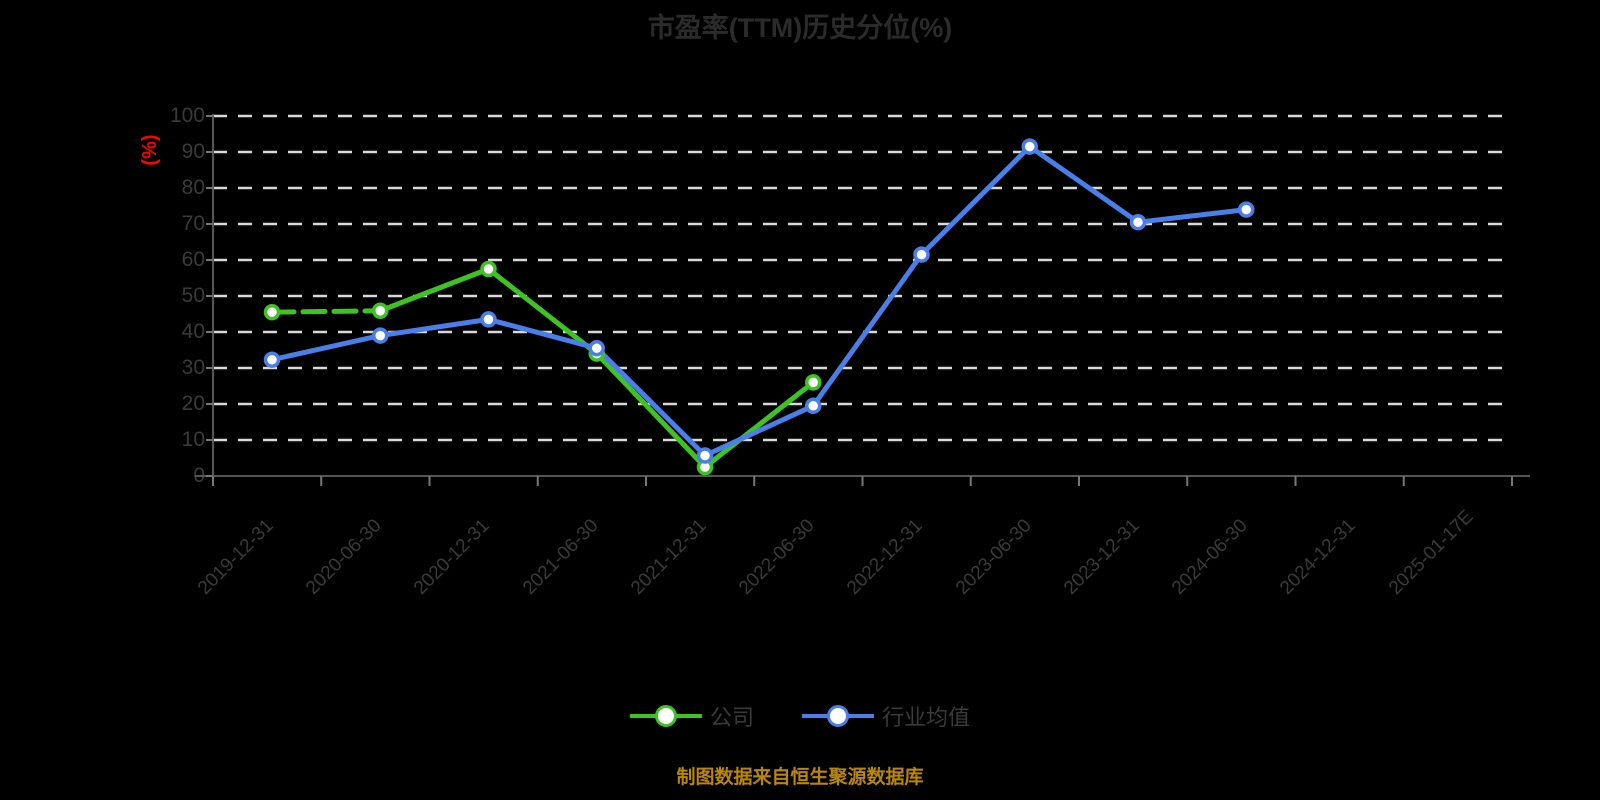  Describe the element at coordinates (731, 717) in the screenshot. I see `legend-label-company: 公司` at that location.